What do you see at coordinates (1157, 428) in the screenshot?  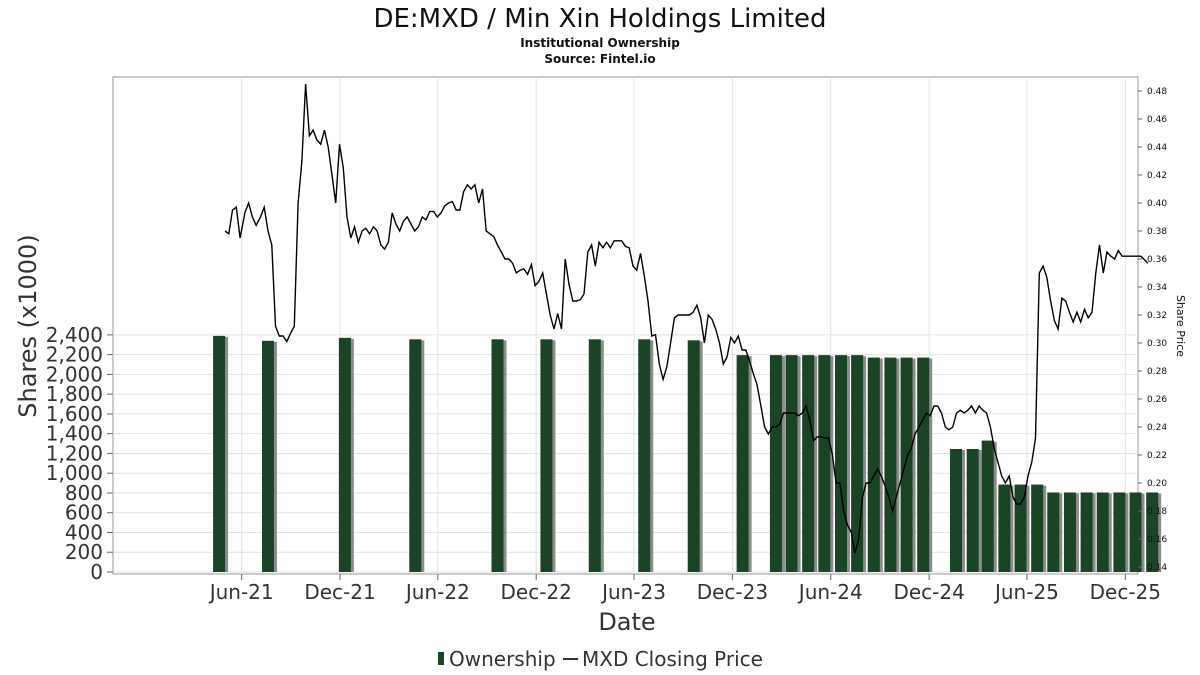 I see `y2-tick-label: 0.24` at bounding box center [1157, 428].